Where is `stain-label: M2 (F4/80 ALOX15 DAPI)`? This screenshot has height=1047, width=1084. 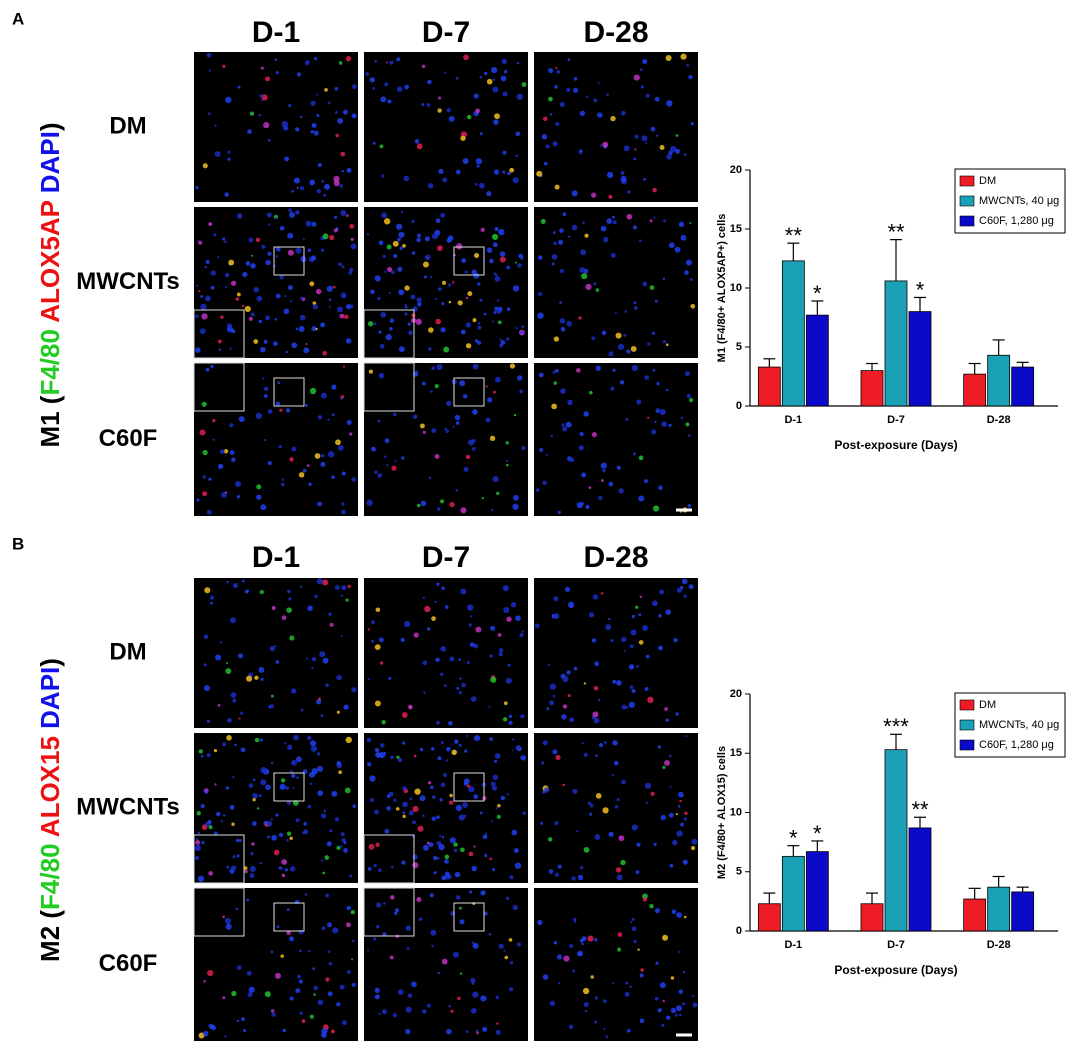
stain-label: M2 (F4/80 ALOX15 DAPI) is located at coordinates (50, 810).